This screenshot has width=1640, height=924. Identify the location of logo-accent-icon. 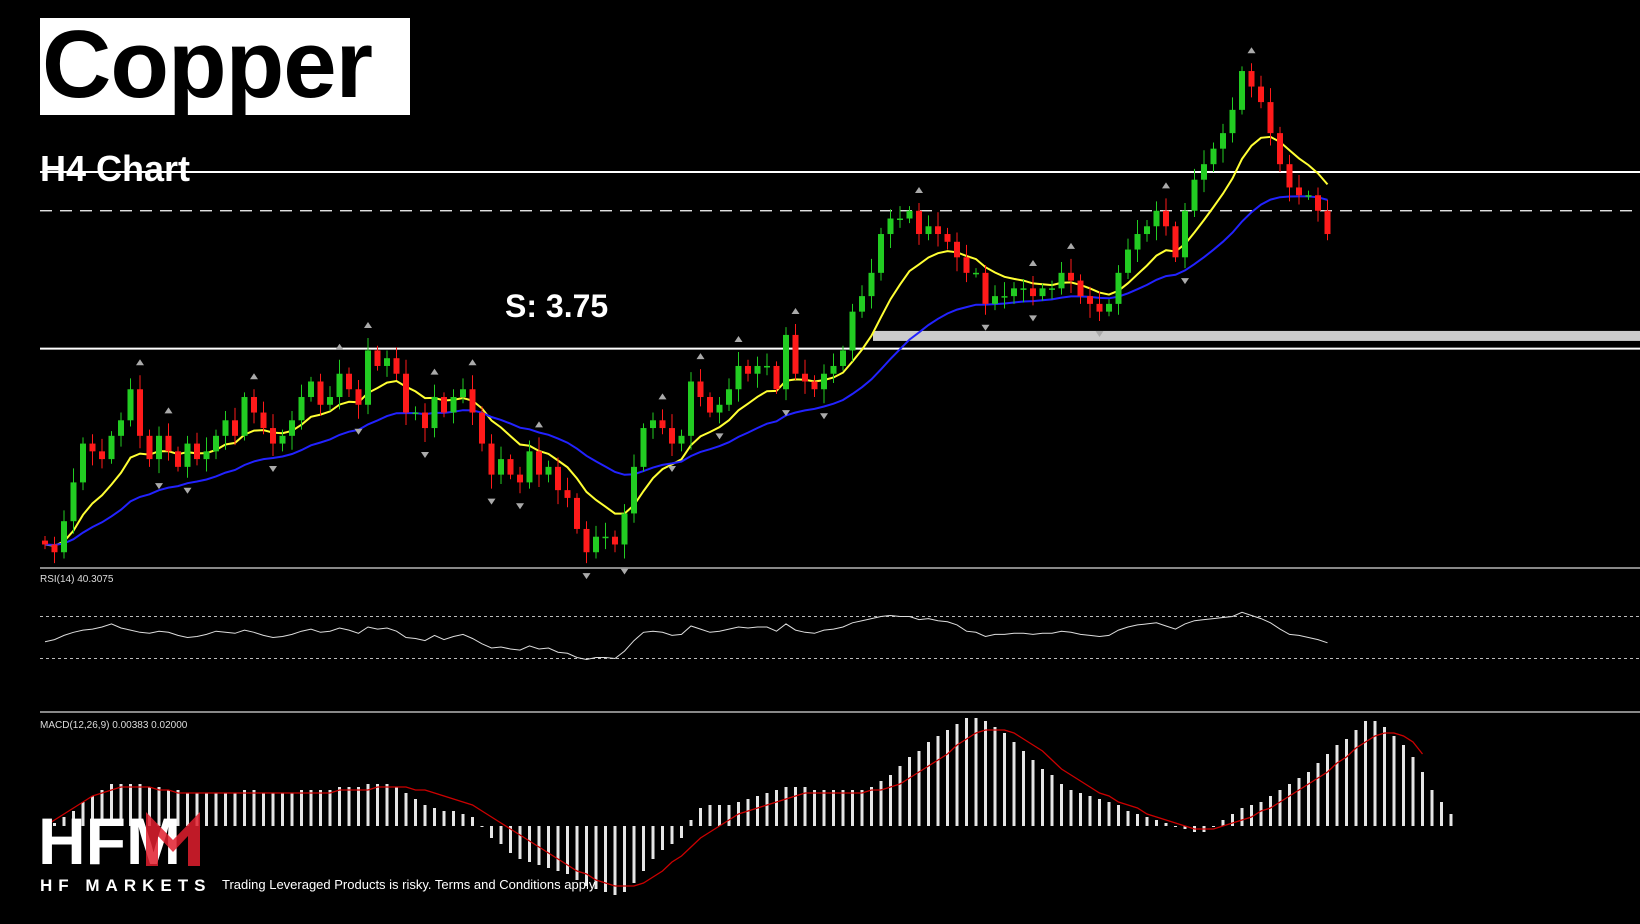
(173, 839).